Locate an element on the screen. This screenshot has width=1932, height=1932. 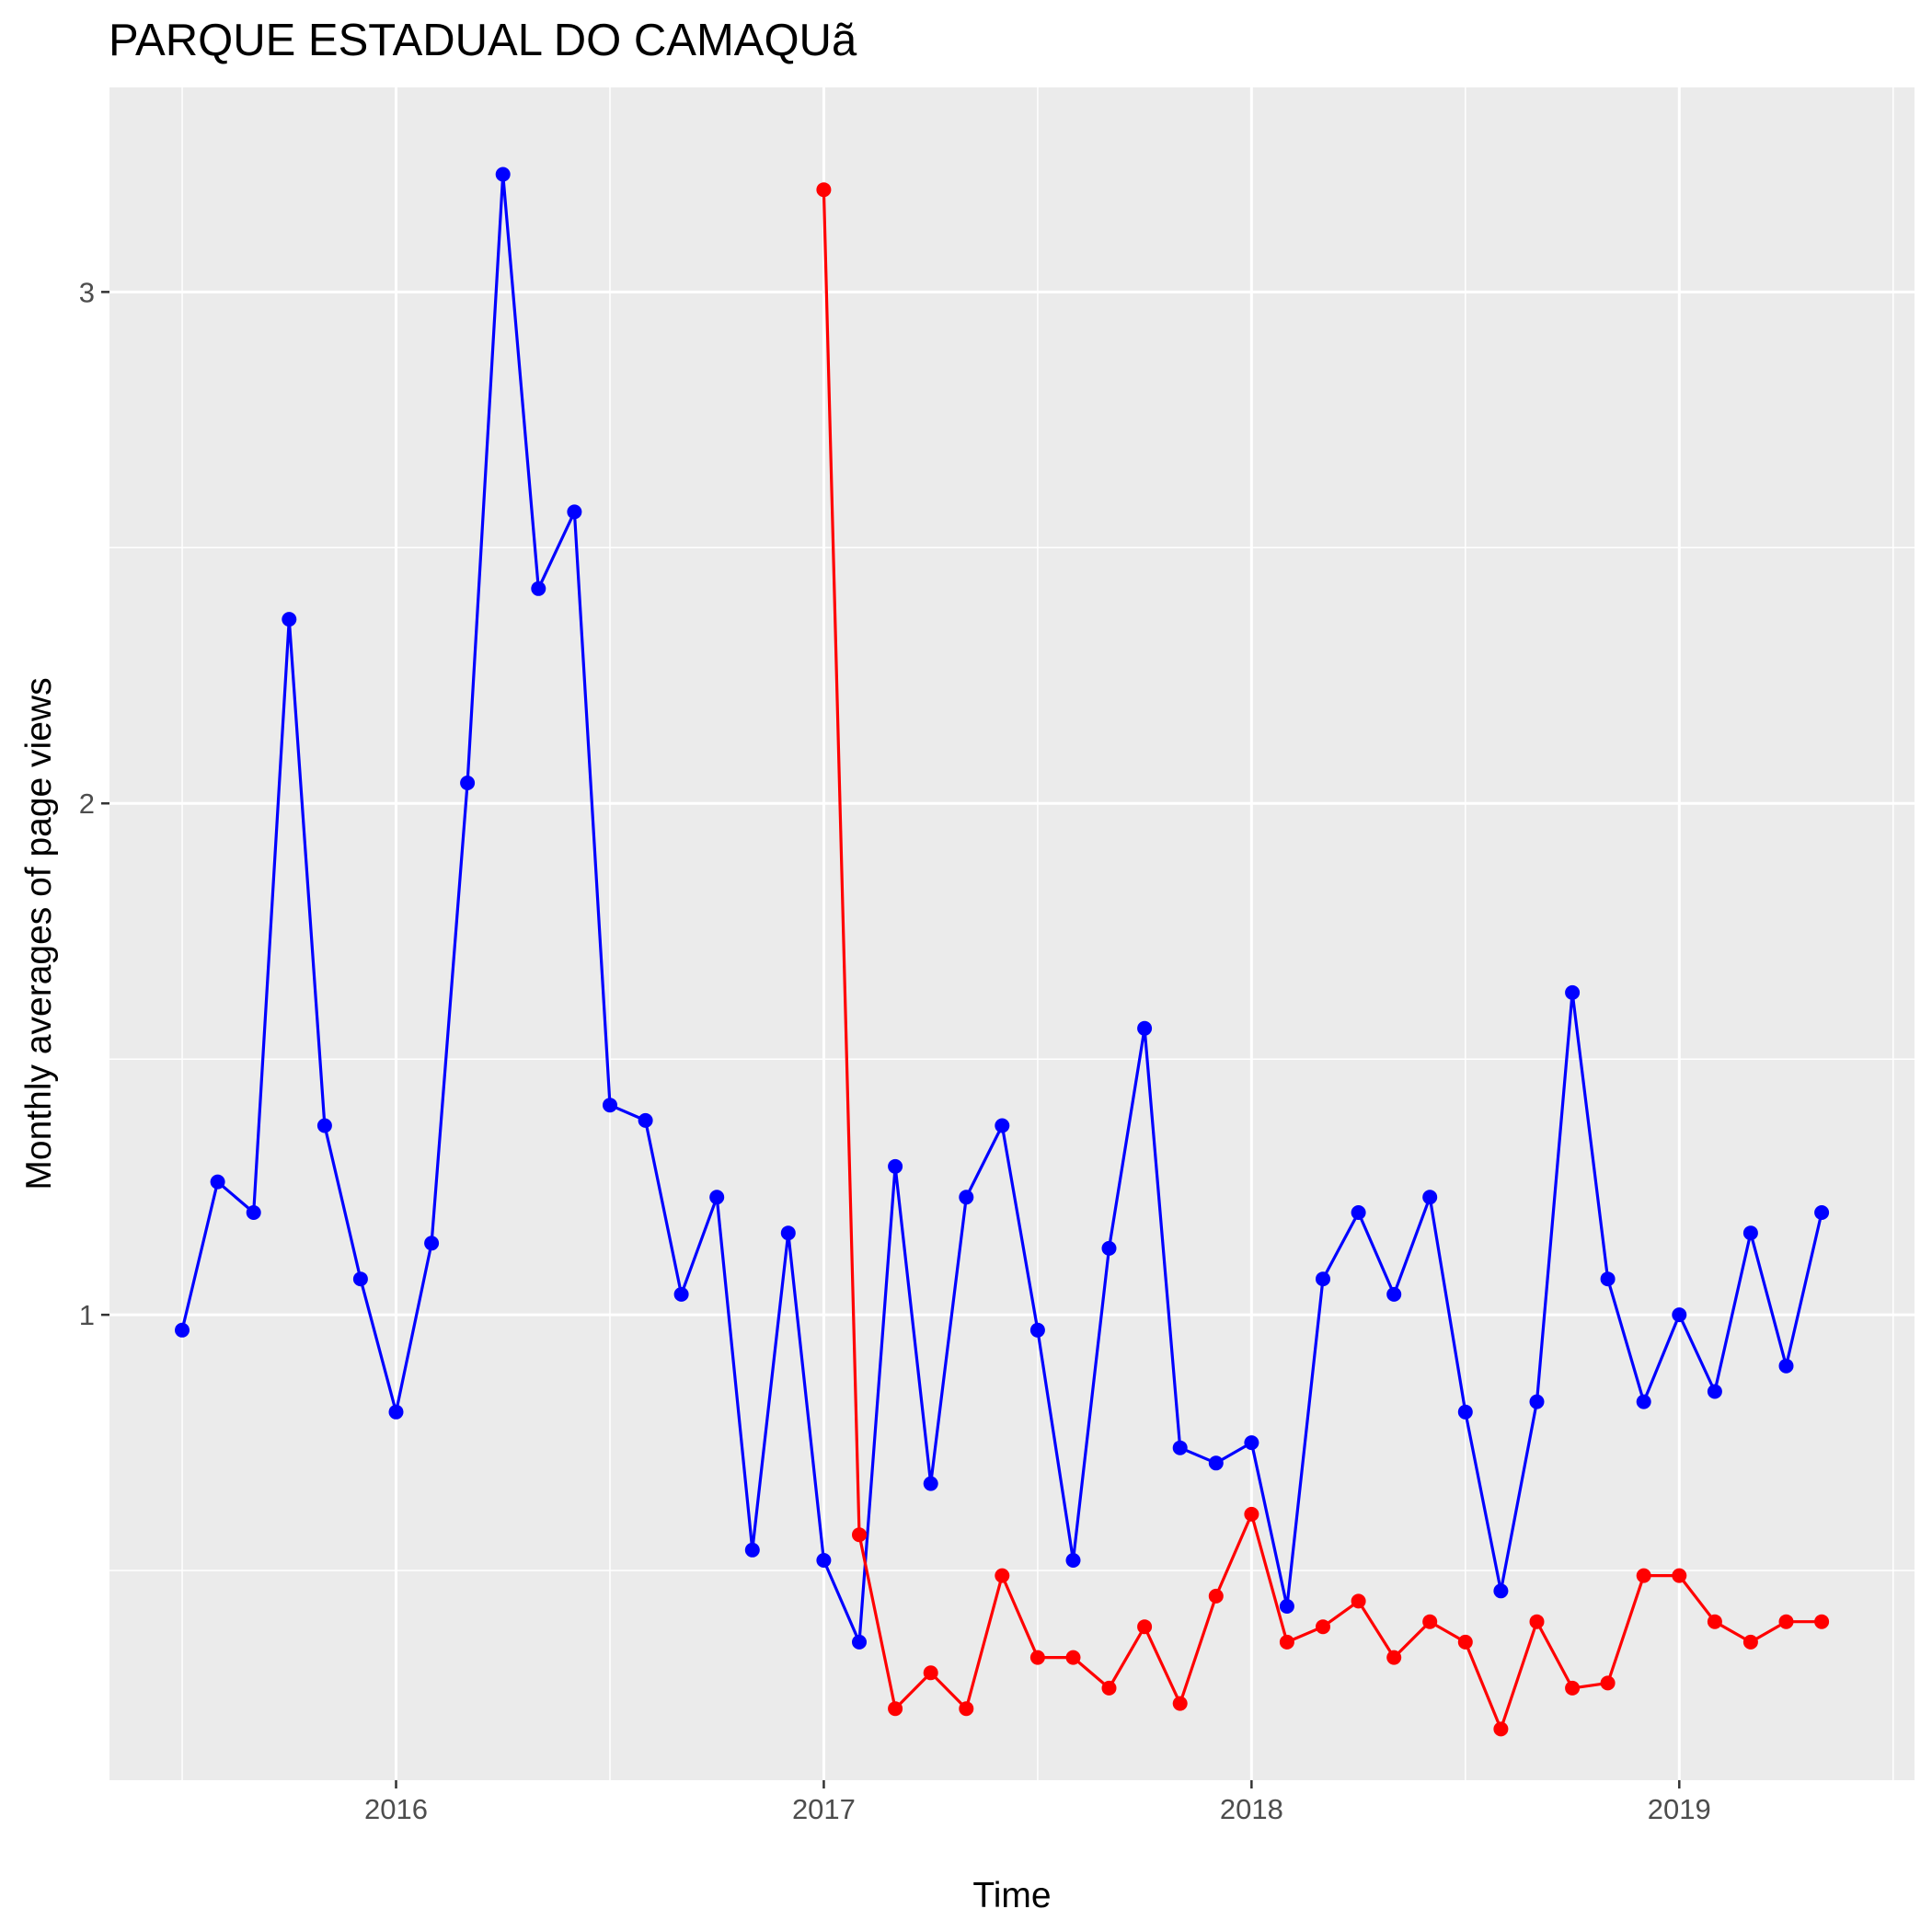
y-tick-label: 1 is located at coordinates (87, 1315).